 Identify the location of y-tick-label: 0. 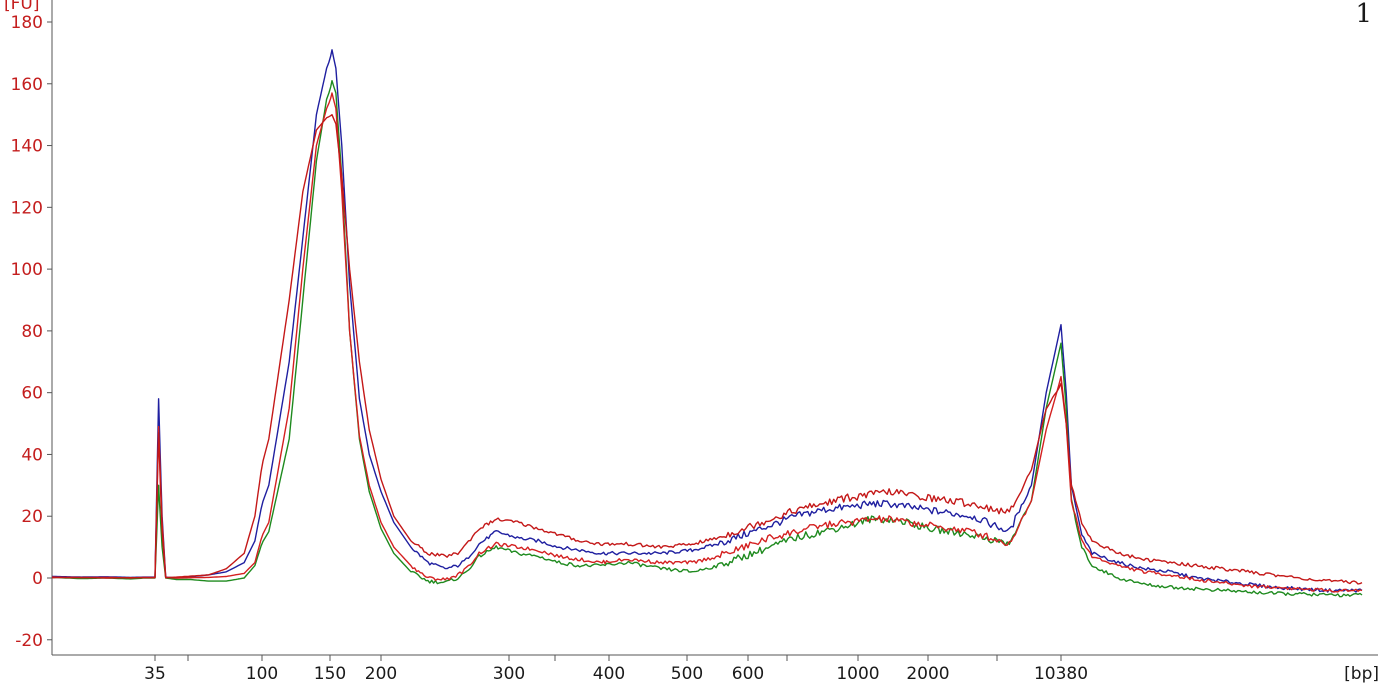
(37, 579).